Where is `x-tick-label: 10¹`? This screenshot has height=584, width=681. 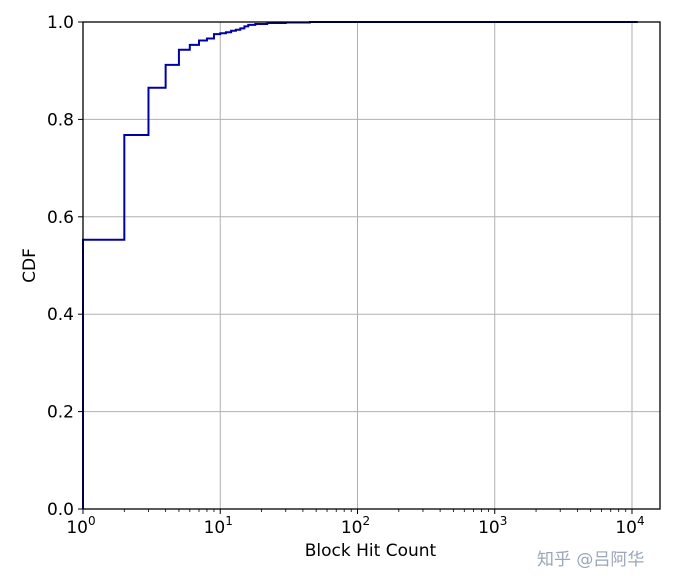
x-tick-label: 10¹ is located at coordinates (218, 526).